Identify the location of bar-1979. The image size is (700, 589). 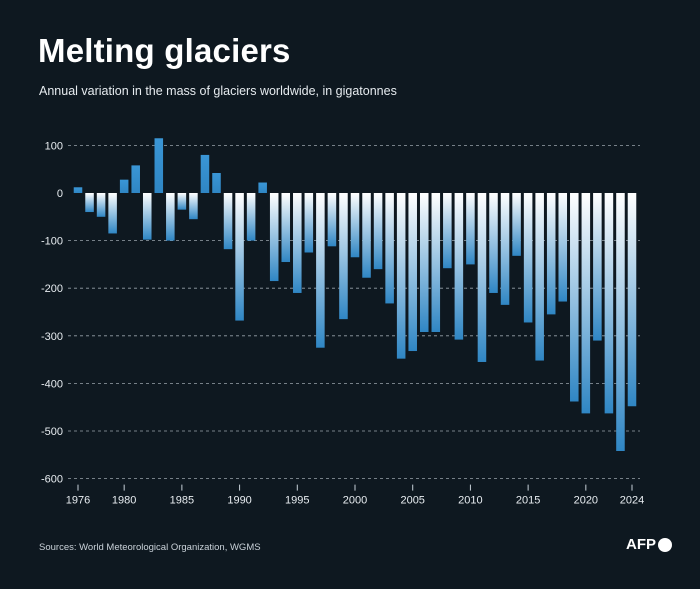
(112, 213).